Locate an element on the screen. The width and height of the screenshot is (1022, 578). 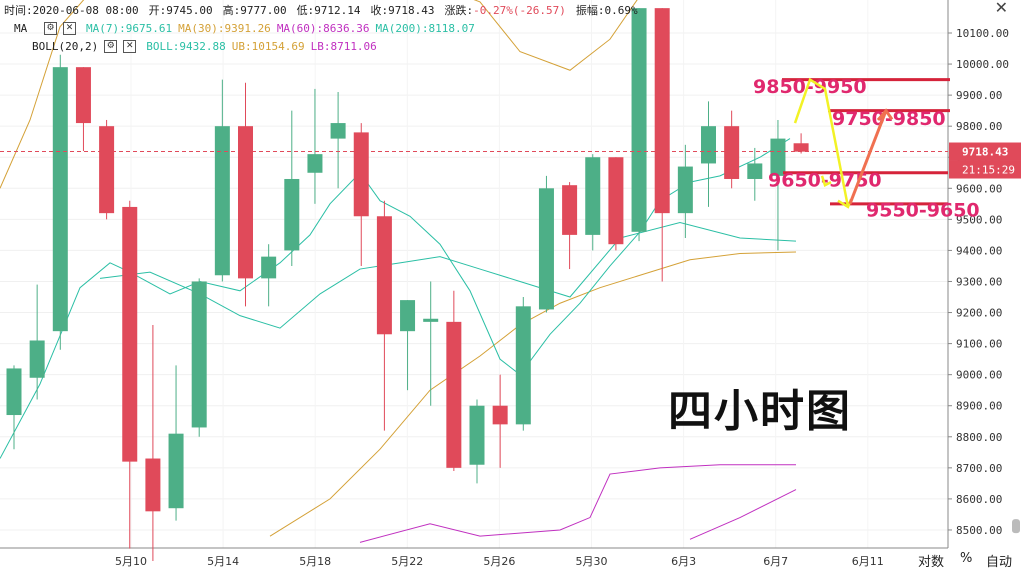
auto-scale-button: 自动 is located at coordinates (999, 562).